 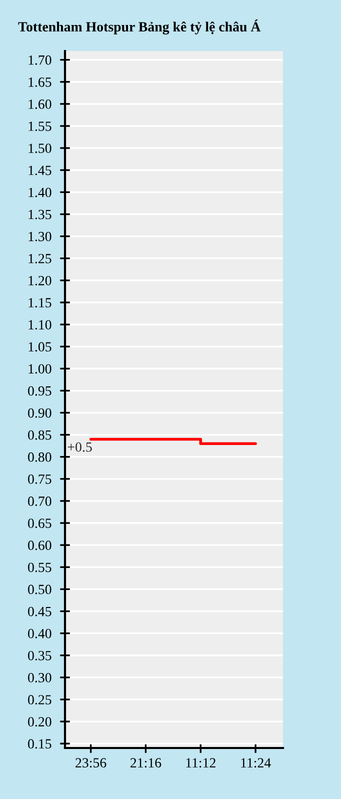 What do you see at coordinates (40, 479) in the screenshot?
I see `y-tick-label: 0.75` at bounding box center [40, 479].